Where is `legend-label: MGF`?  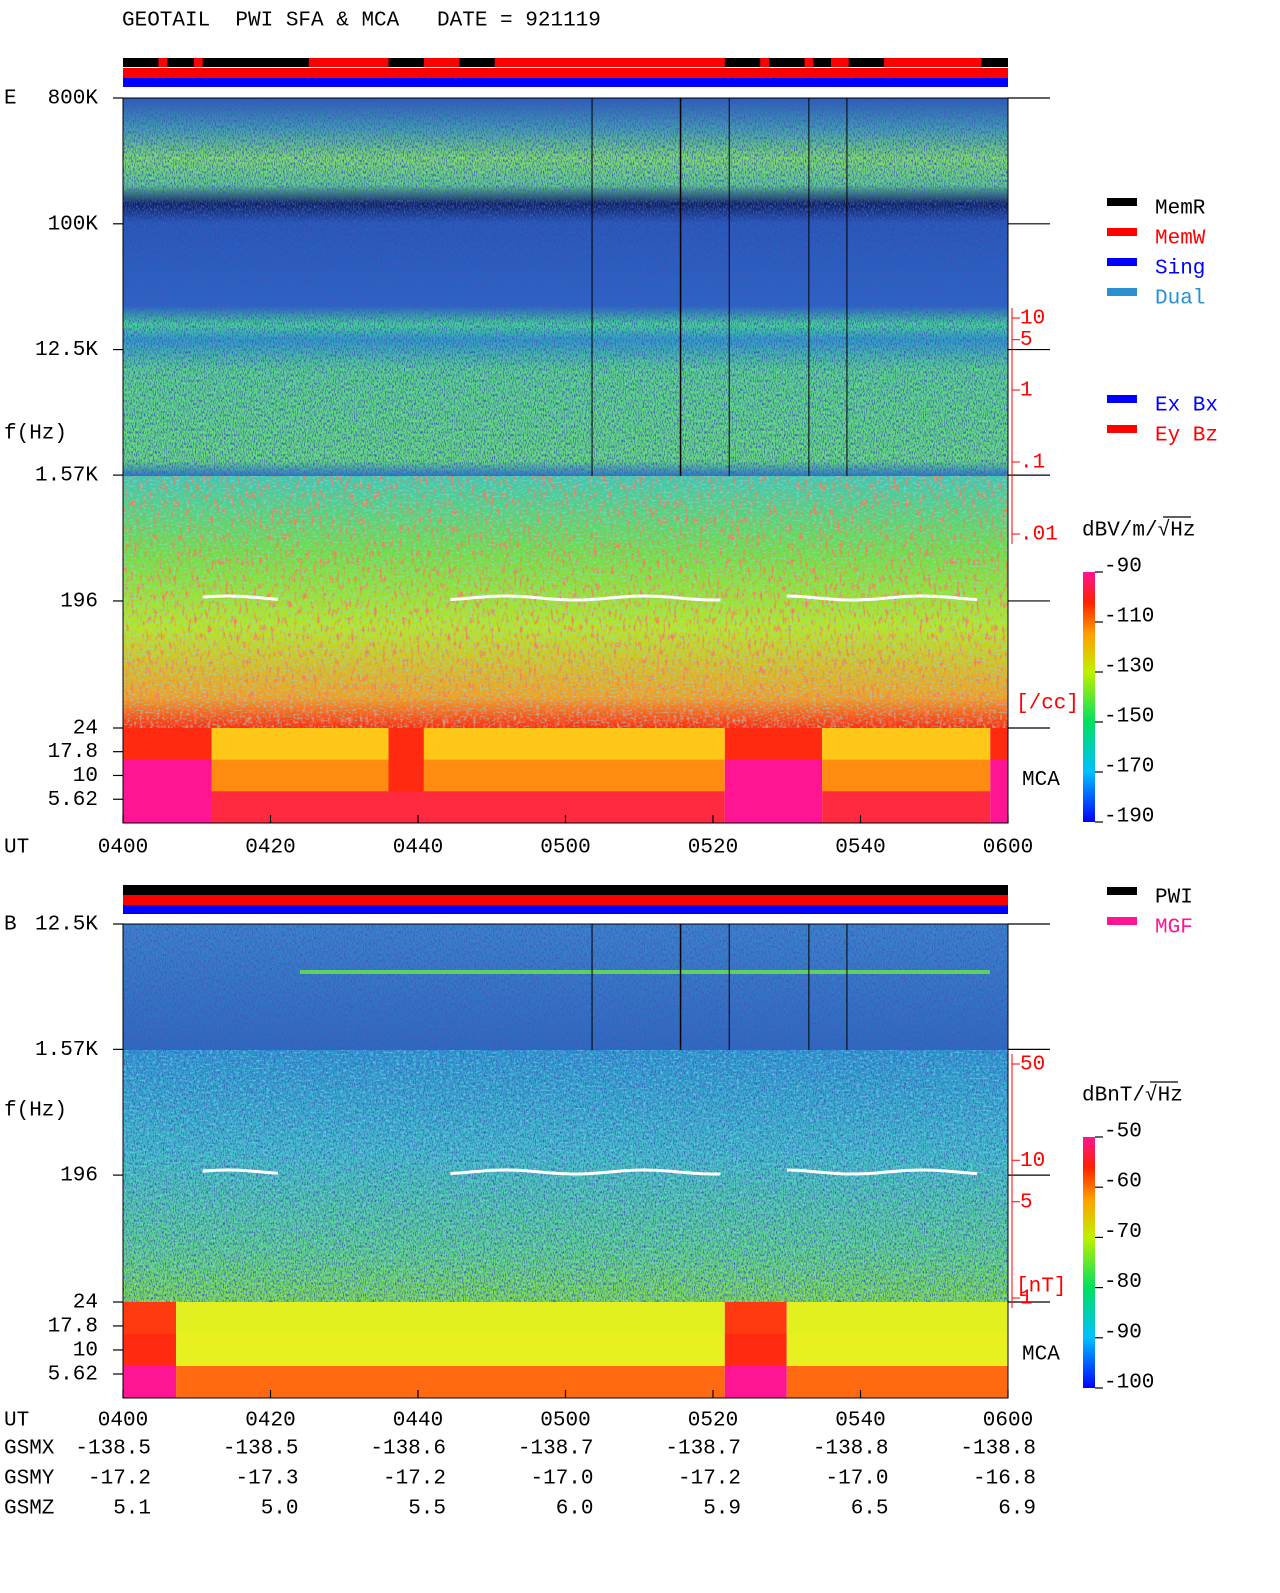
legend-label: MGF is located at coordinates (1174, 928).